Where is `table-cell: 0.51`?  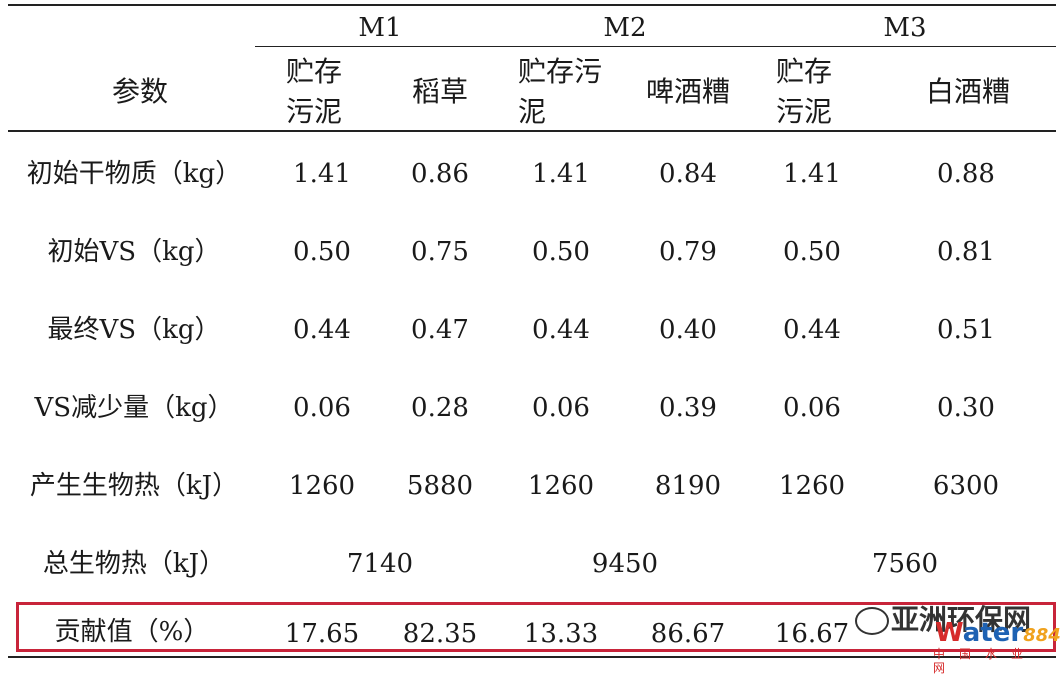 table-cell: 0.51 is located at coordinates (966, 330).